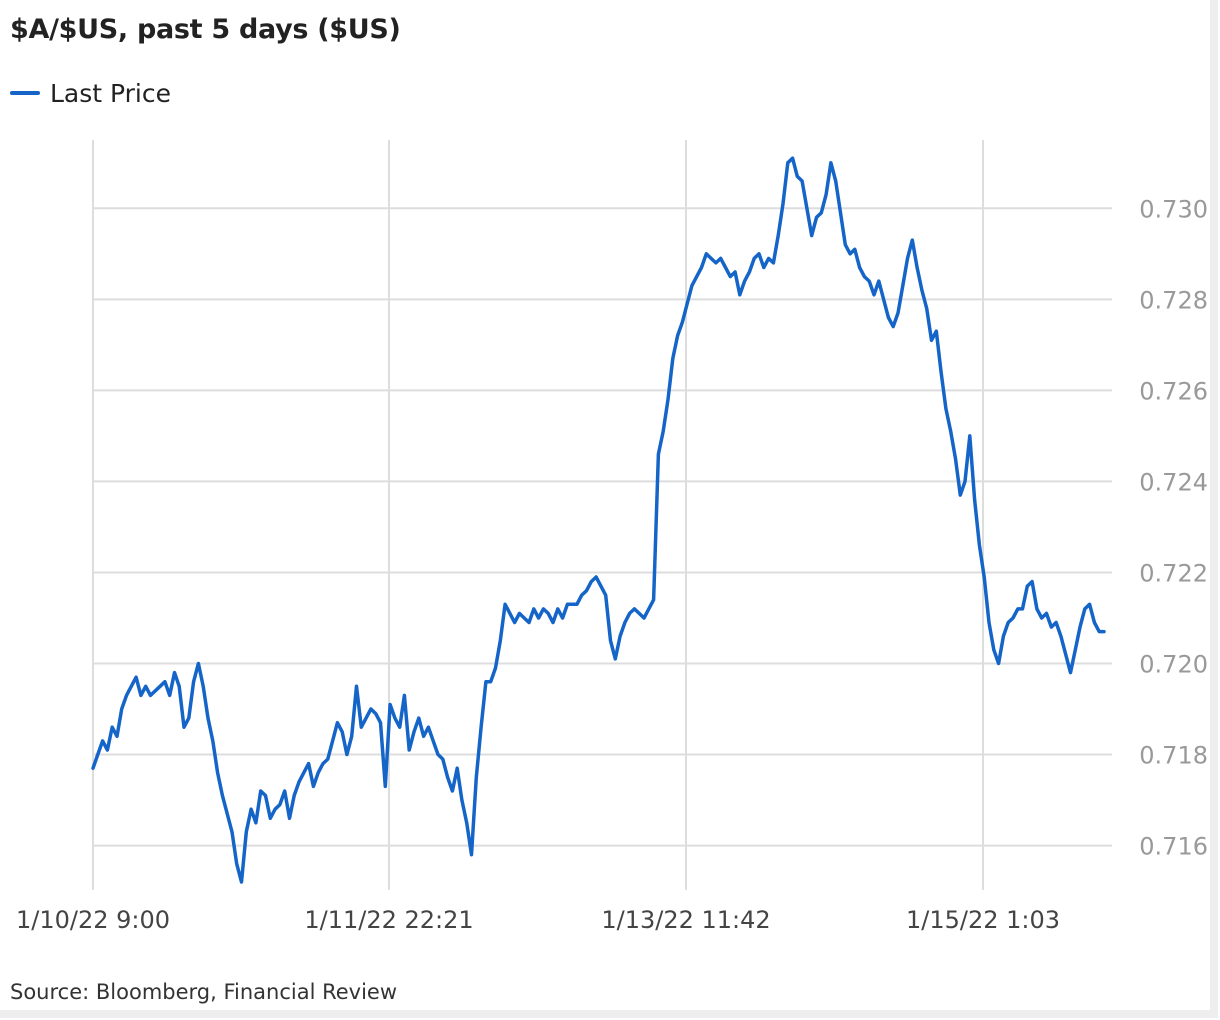 This screenshot has width=1220, height=1020. What do you see at coordinates (983, 920) in the screenshot?
I see `x-tick-label-3: 1/15/22 1:03` at bounding box center [983, 920].